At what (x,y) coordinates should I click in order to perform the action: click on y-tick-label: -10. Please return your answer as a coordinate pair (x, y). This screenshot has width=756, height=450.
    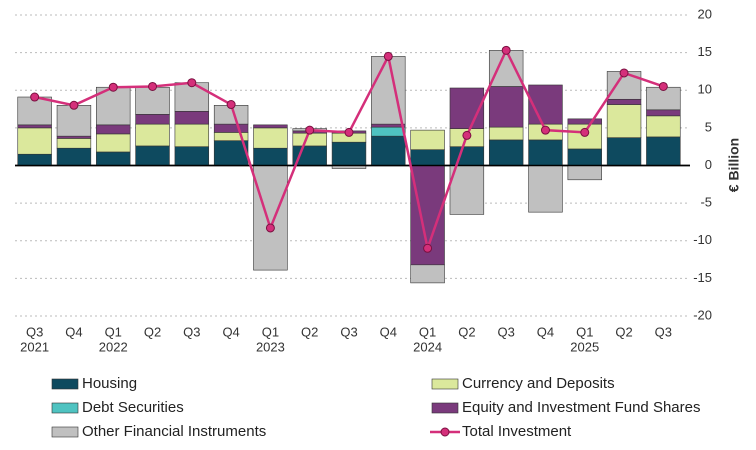
    Looking at the image, I should click on (702, 239).